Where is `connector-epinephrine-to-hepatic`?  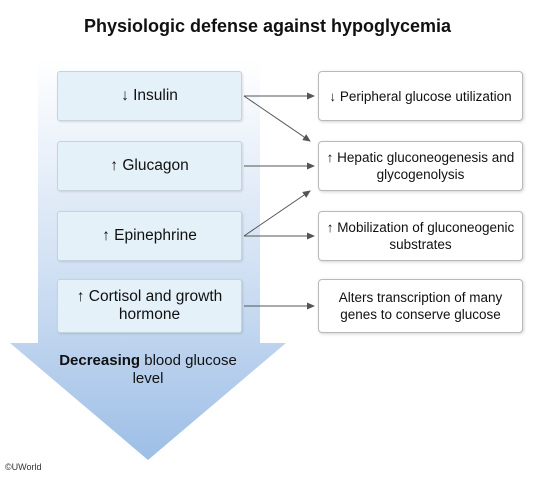 connector-epinephrine-to-hepatic is located at coordinates (277, 213).